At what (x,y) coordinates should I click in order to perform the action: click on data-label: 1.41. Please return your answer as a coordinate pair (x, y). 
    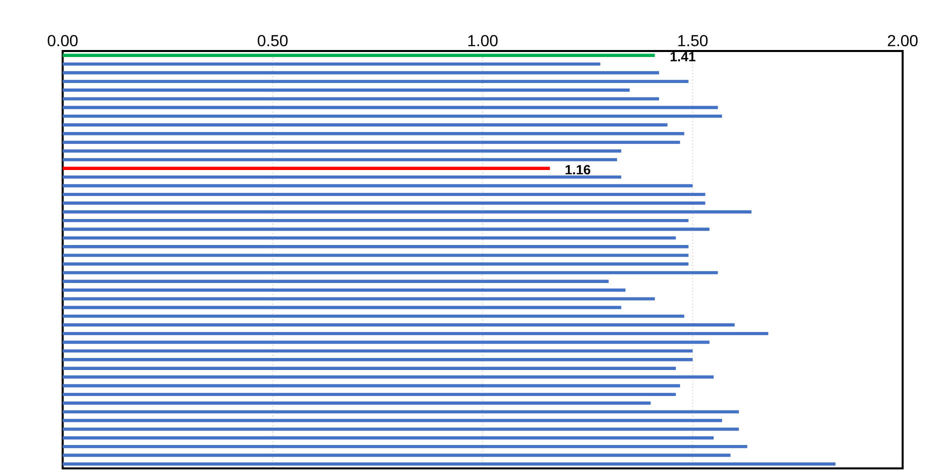
    Looking at the image, I should click on (683, 57).